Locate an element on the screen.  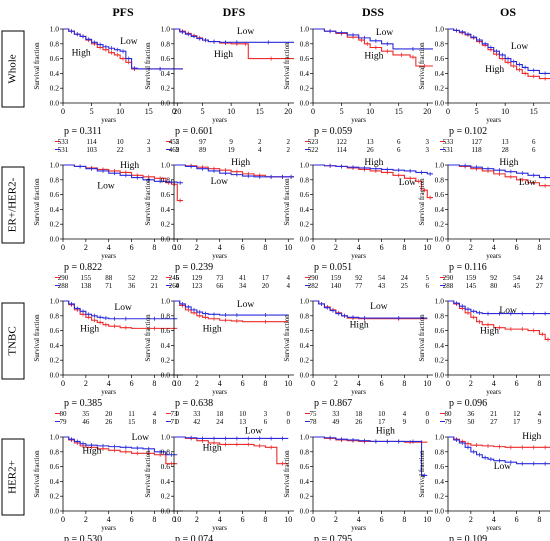
risk-table-value: 4 is located at coordinates (540, 414).